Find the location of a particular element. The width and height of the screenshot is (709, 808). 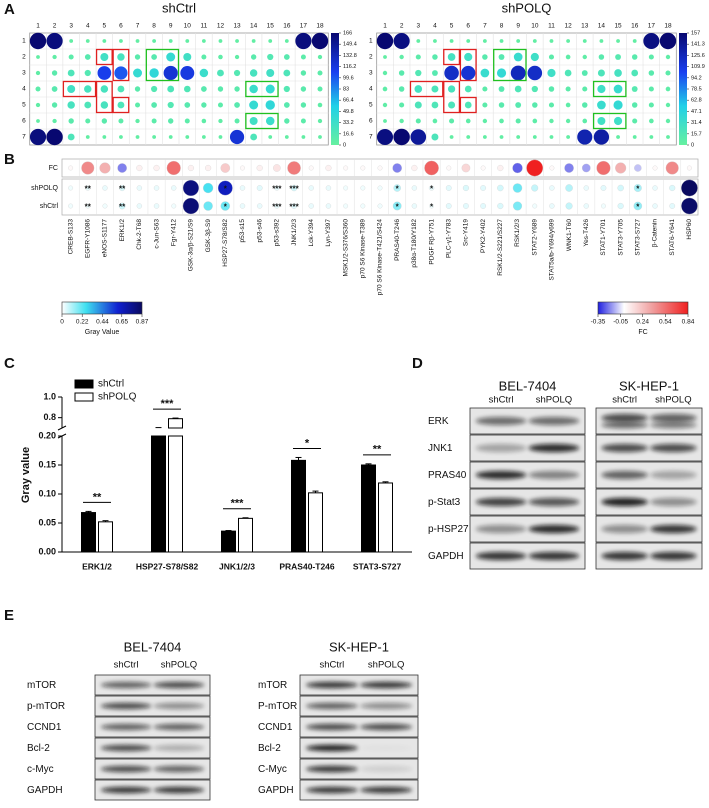

protein-label: c-Jun-S63 is located at coordinates (156, 234).